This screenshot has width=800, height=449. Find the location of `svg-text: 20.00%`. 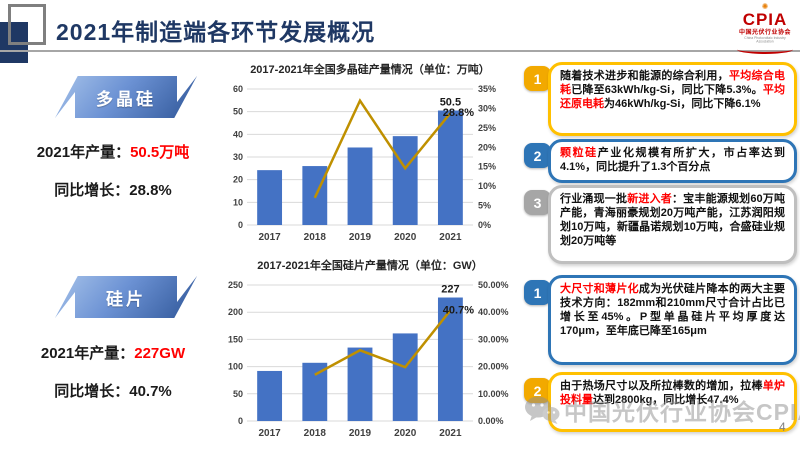

svg-text: 20.00% is located at coordinates (493, 367).